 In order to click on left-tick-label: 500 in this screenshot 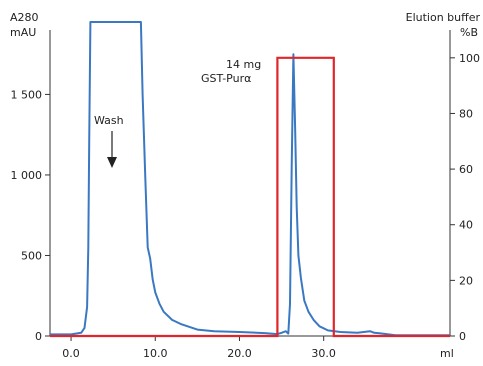, I will do `click(31, 255)`.